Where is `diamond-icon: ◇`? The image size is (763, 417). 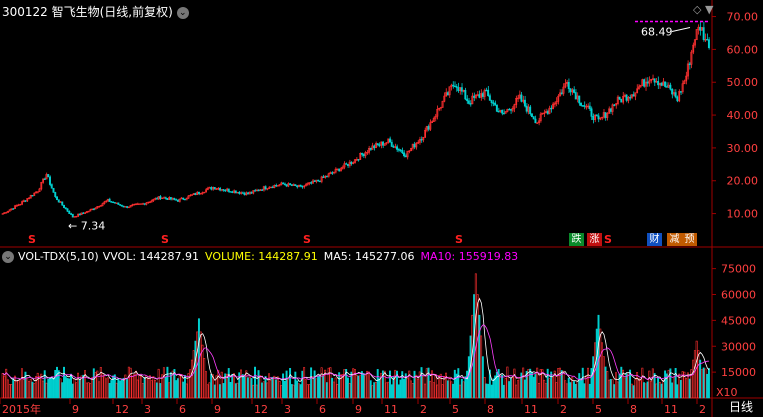 diamond-icon: ◇ is located at coordinates (697, 9).